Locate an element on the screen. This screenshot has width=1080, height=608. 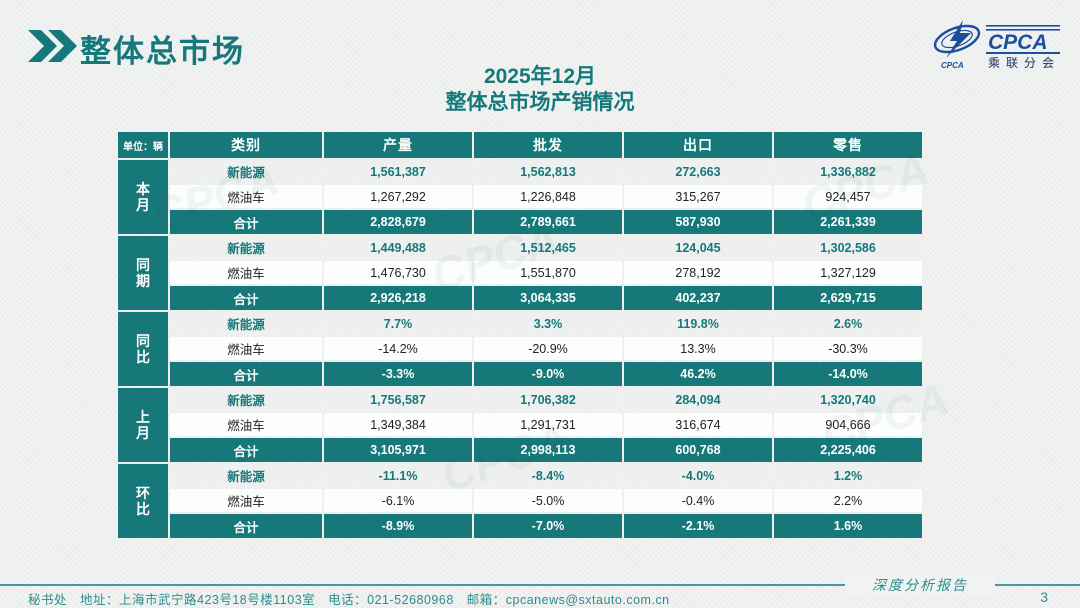
value-cell: 1.2% is located at coordinates (848, 475).